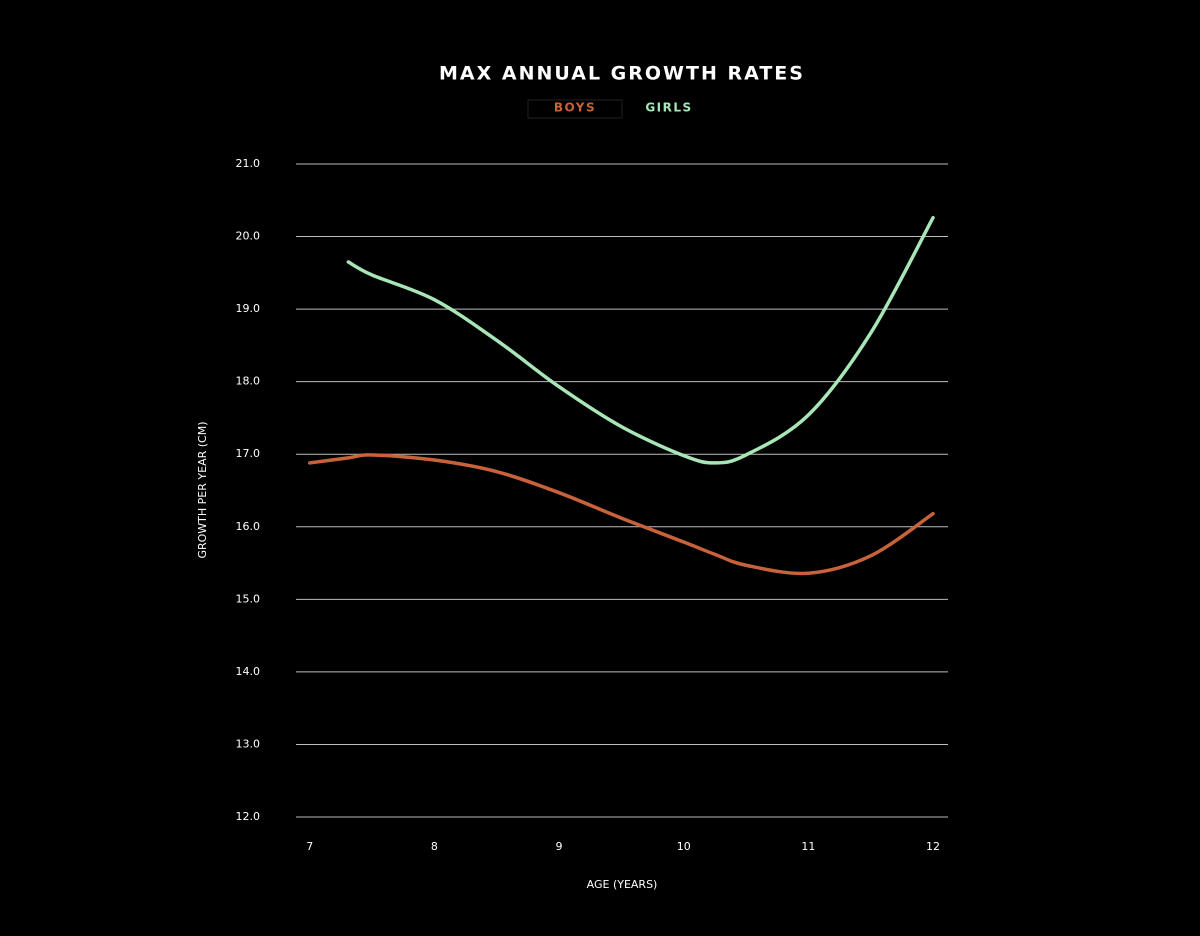 This screenshot has width=1200, height=936. I want to click on y-tick-label: 12.0, so click(248, 816).